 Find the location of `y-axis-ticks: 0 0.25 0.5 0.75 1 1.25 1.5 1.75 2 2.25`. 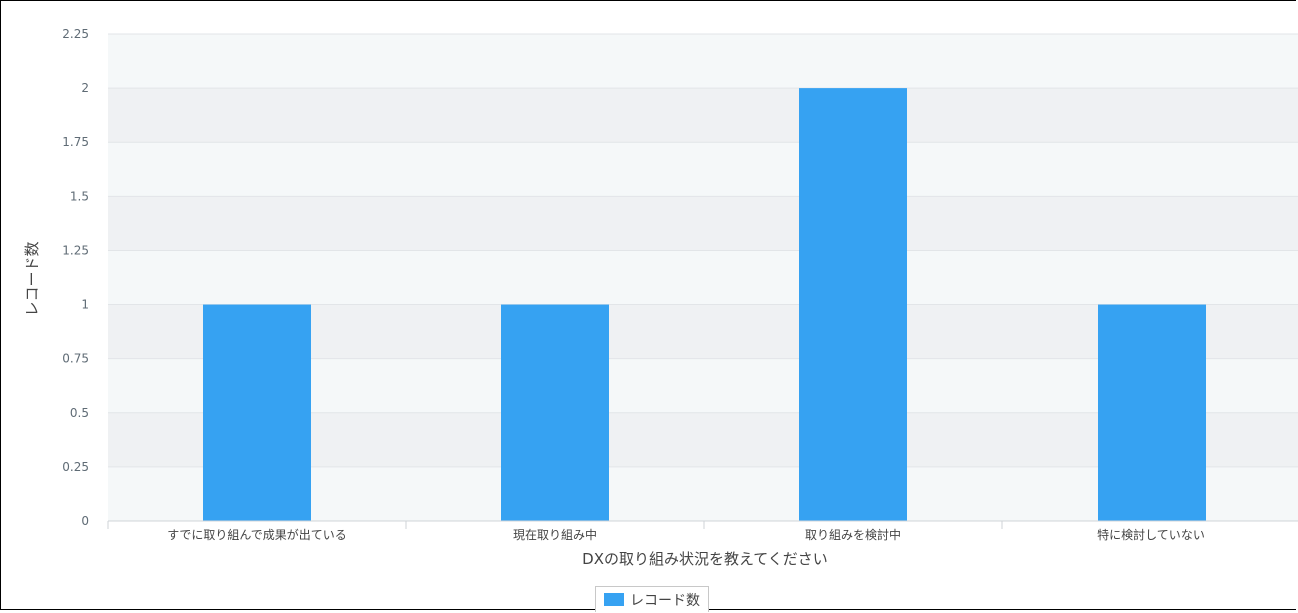

y-axis-ticks: 0 0.25 0.5 0.75 1 1.25 1.5 1.75 2 2.25 is located at coordinates (75, 277).